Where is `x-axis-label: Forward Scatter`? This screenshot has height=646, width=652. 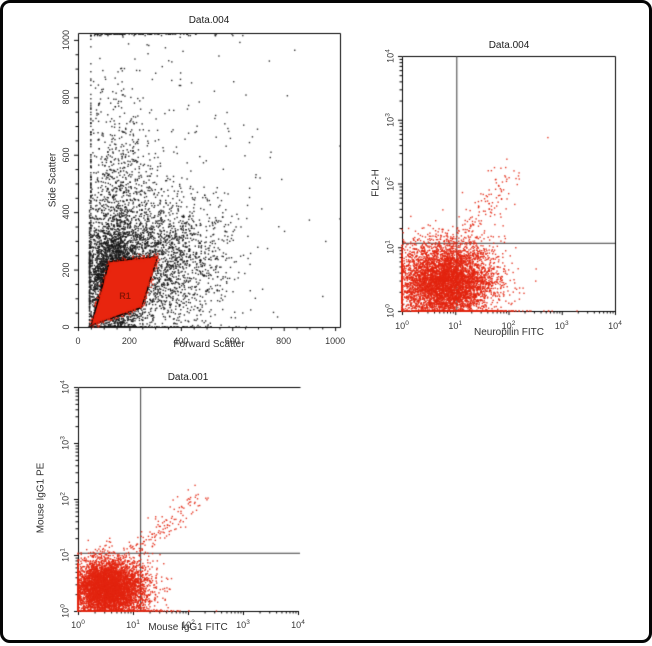
x-axis-label: Forward Scatter is located at coordinates (209, 344).